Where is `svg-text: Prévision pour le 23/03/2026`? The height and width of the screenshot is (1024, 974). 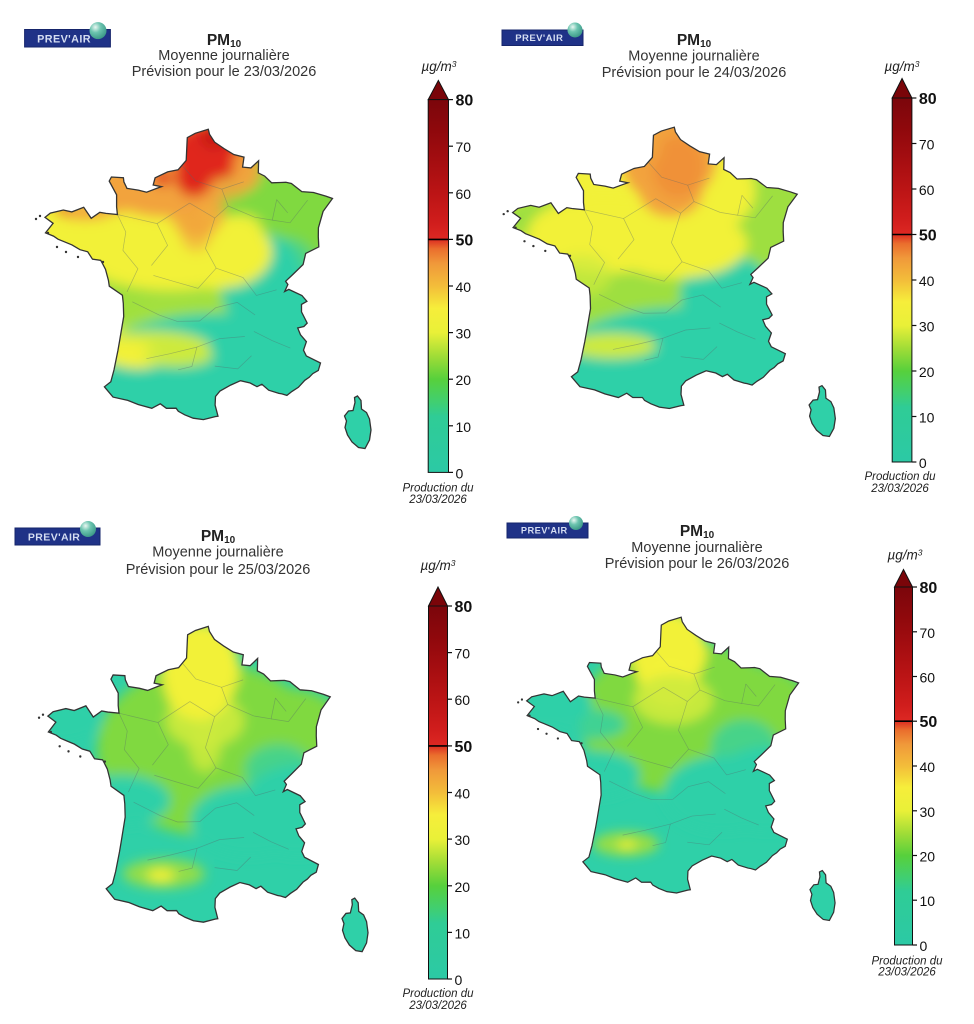 svg-text: Prévision pour le 23/03/2026 is located at coordinates (224, 72).